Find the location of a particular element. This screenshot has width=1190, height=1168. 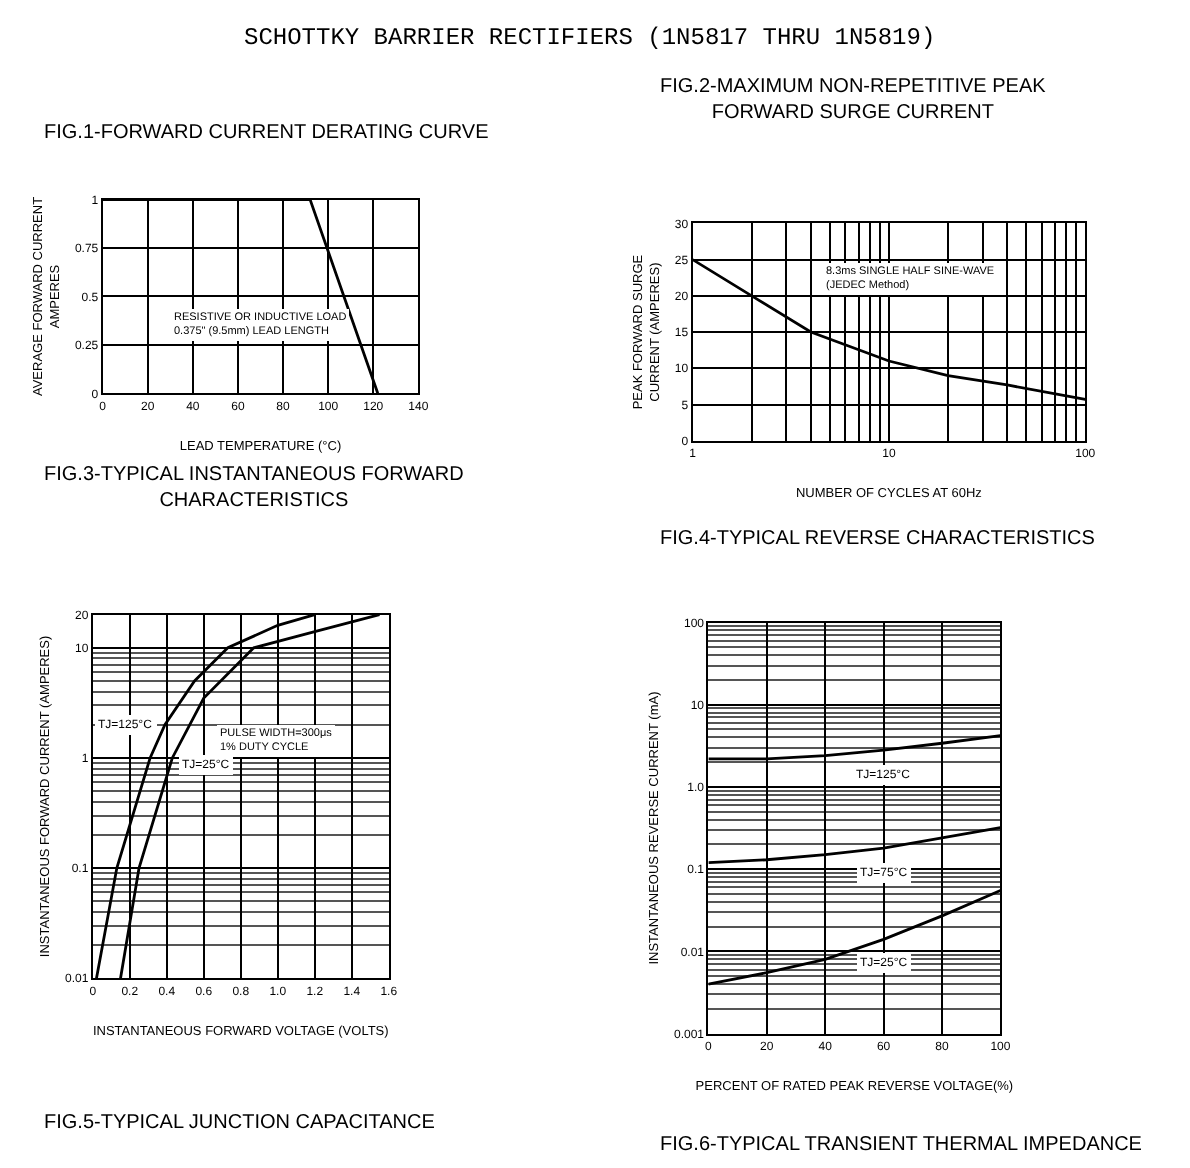

chart-title: FIG.3-TYPICAL INSTANTANEOUS FORWARD CHARACTERISTICS is located at coordinates (254, 488).